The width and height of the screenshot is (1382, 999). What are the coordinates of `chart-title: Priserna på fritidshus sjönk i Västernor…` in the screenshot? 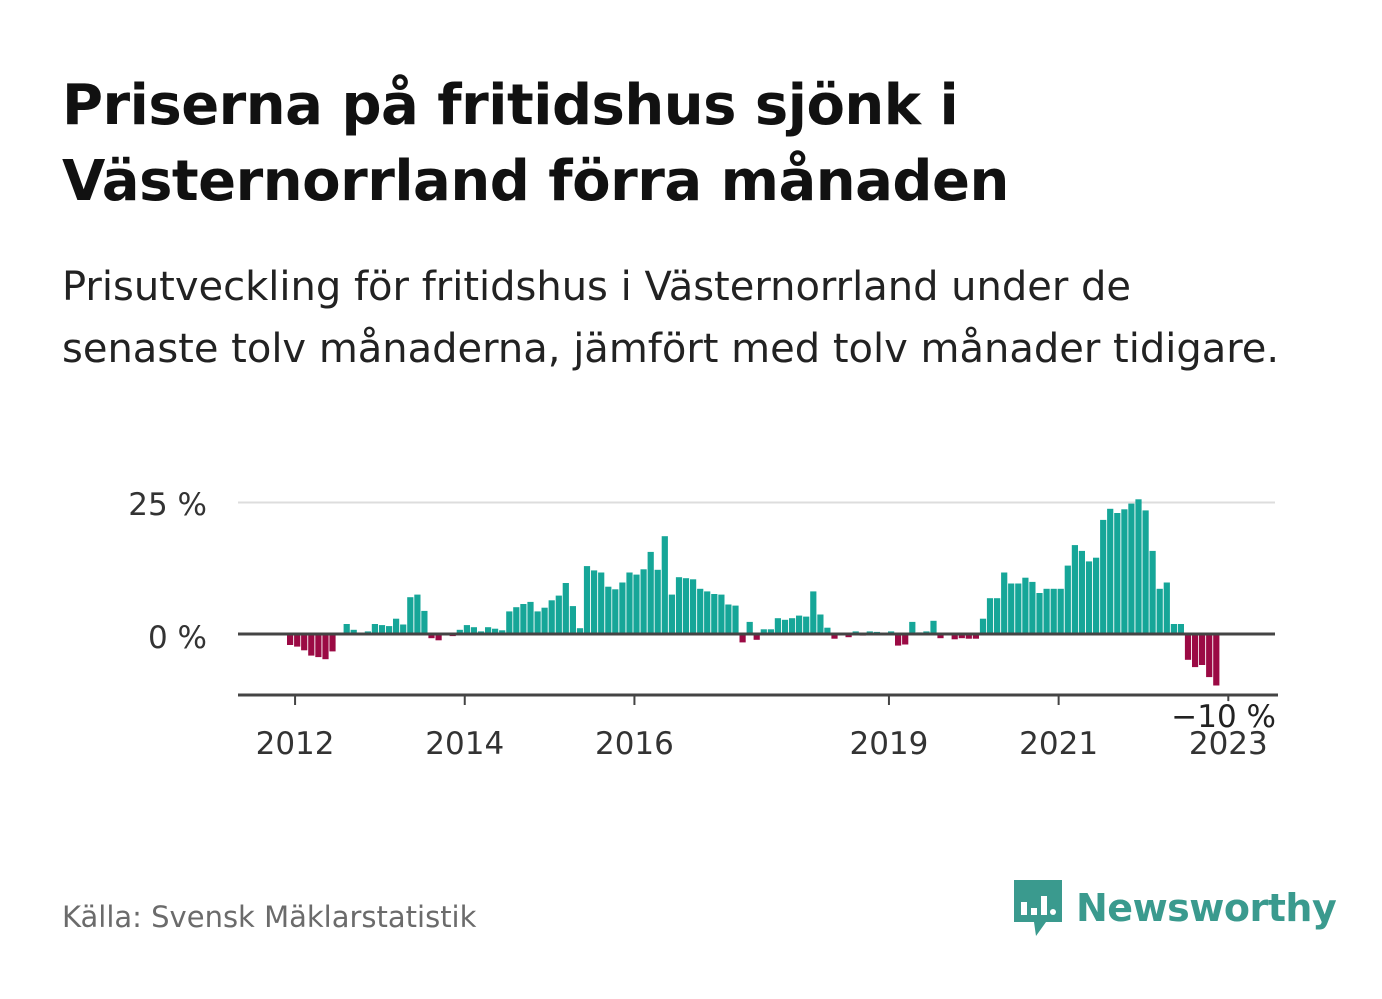 It's located at (535, 143).